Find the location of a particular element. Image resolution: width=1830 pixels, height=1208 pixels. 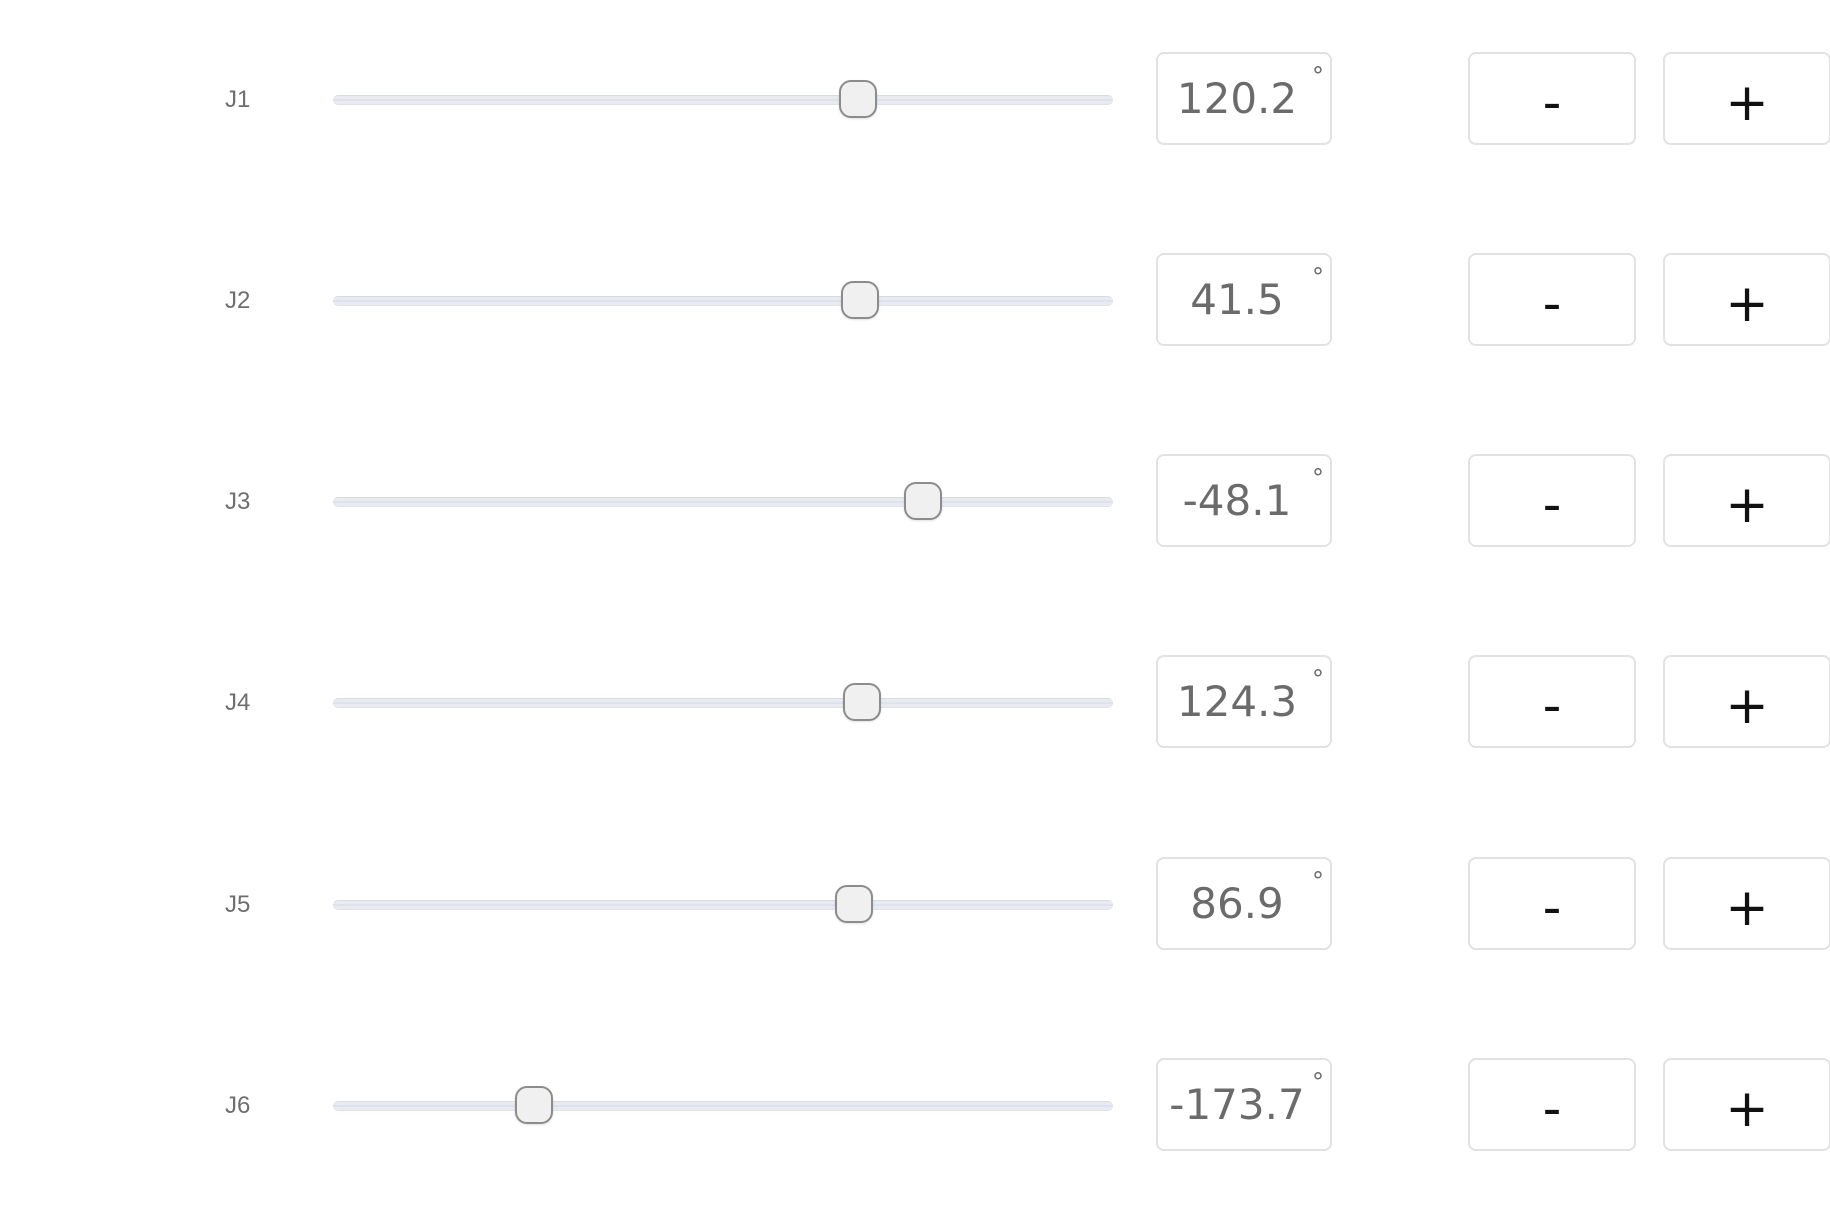

joint-row-j4: J4 ° - + is located at coordinates (915, 703).